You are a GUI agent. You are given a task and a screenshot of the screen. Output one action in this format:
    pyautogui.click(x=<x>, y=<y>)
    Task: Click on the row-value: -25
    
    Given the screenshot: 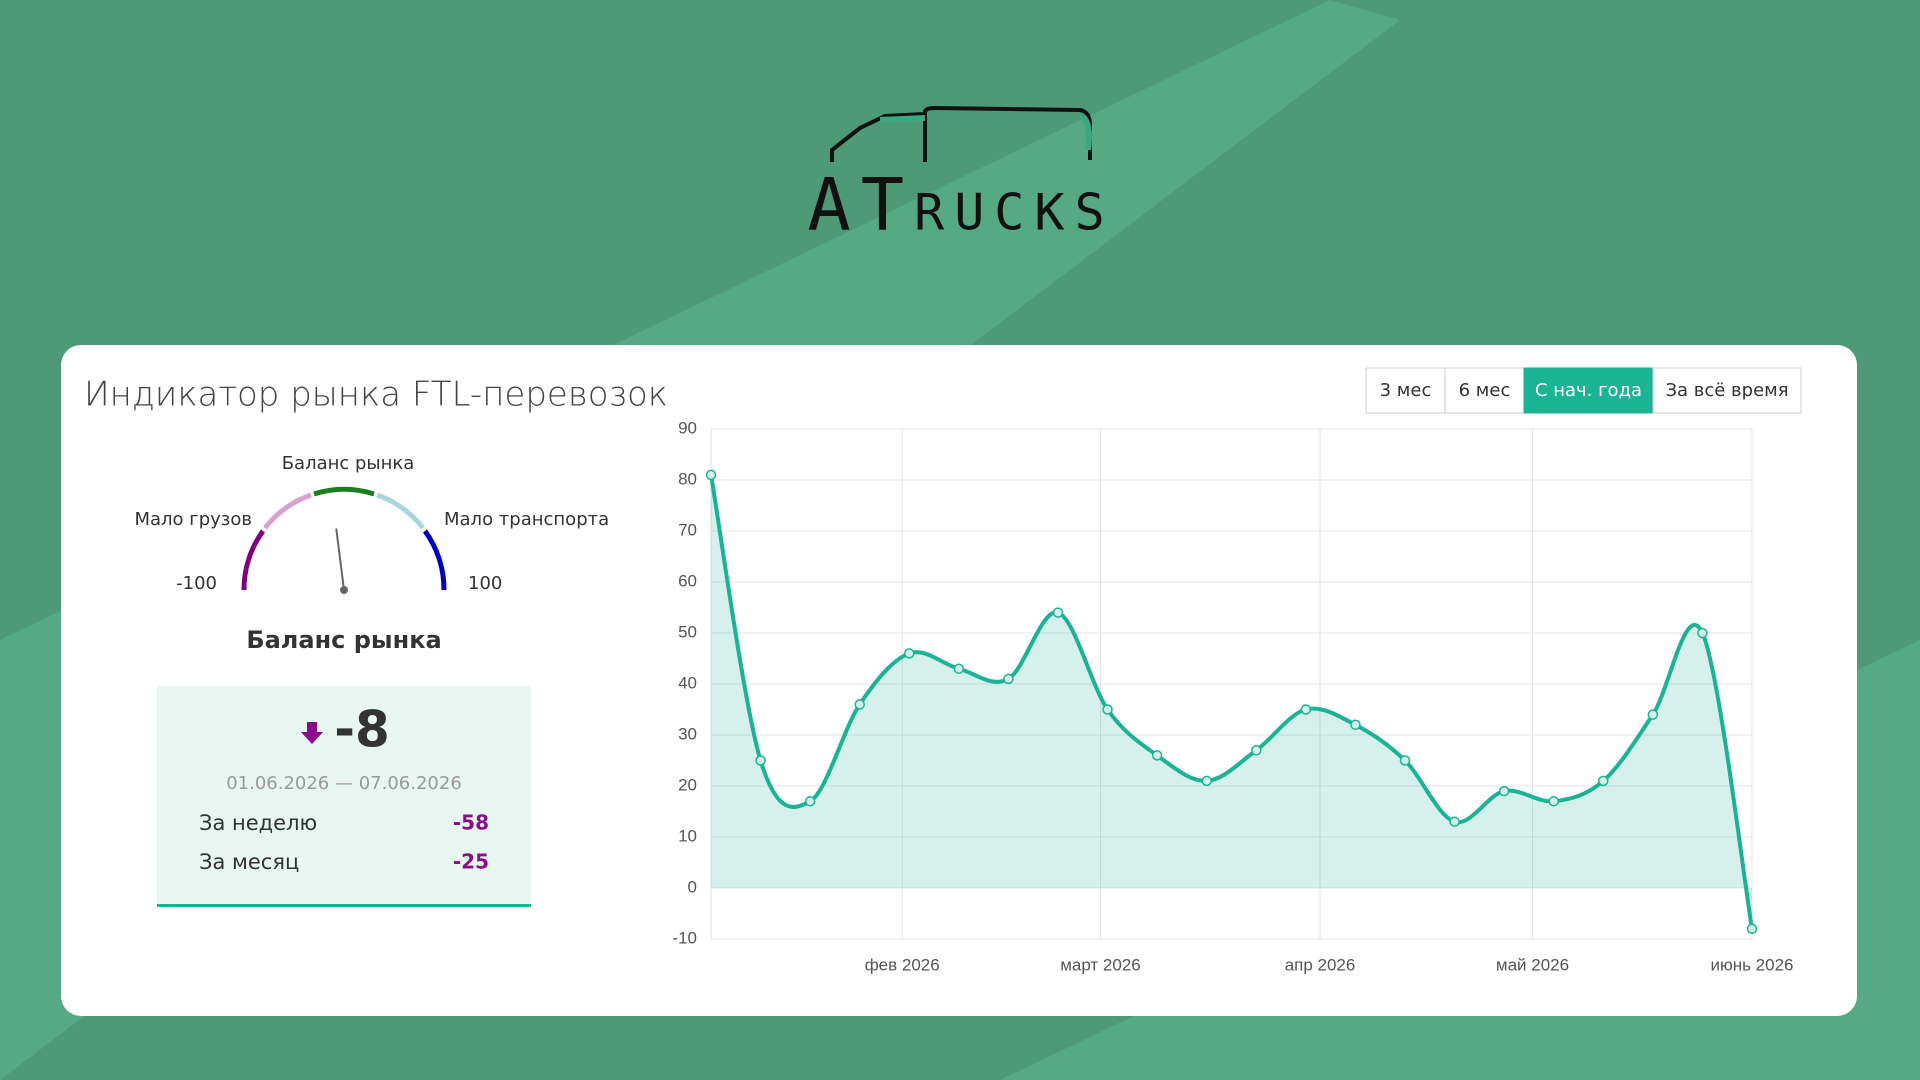 What is the action you would take?
    pyautogui.click(x=471, y=862)
    